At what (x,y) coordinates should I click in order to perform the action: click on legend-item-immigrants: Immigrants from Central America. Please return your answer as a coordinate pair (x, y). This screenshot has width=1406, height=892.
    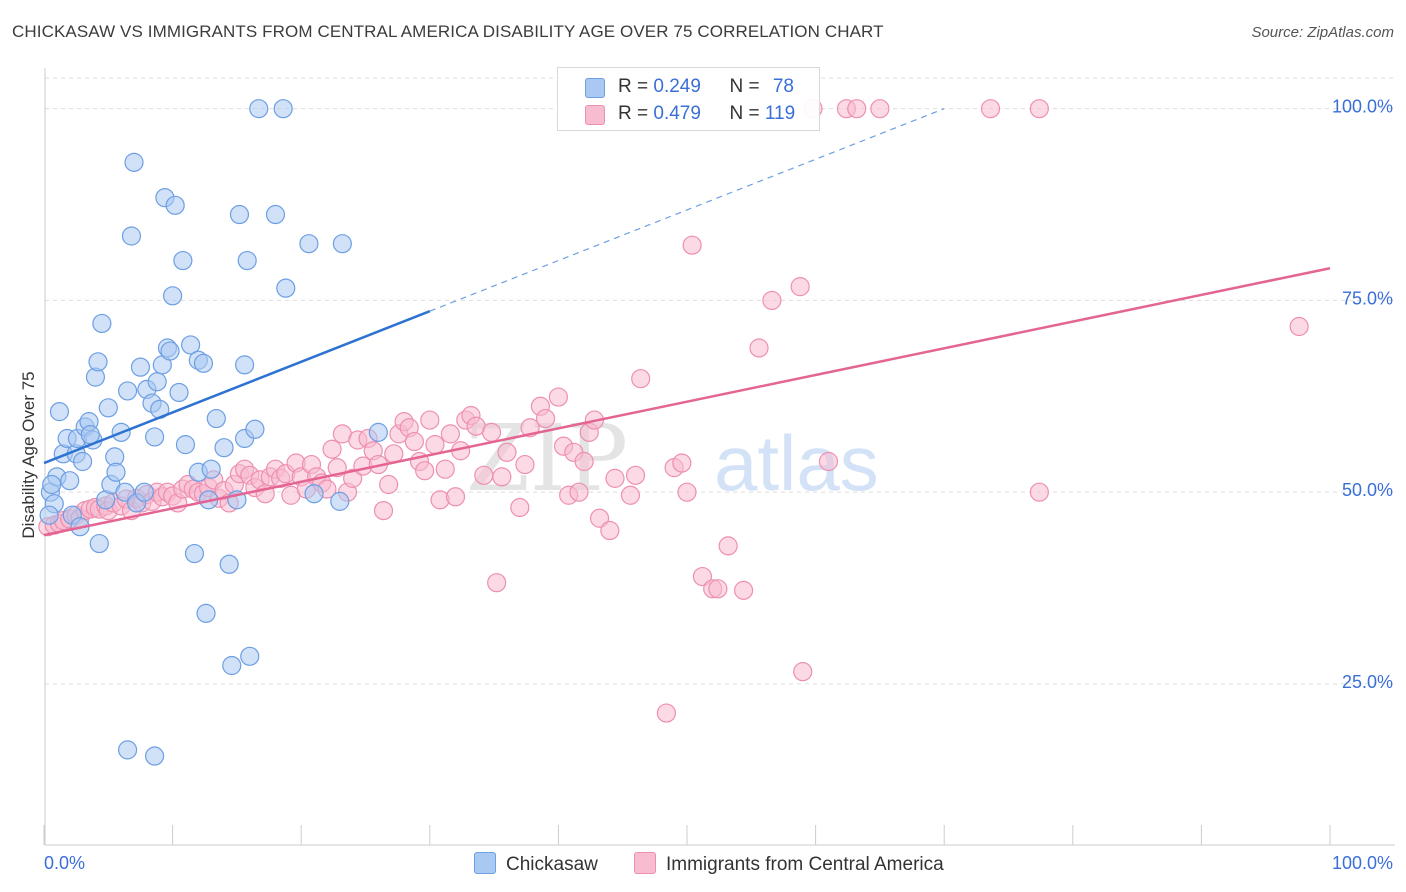
    Looking at the image, I should click on (789, 864).